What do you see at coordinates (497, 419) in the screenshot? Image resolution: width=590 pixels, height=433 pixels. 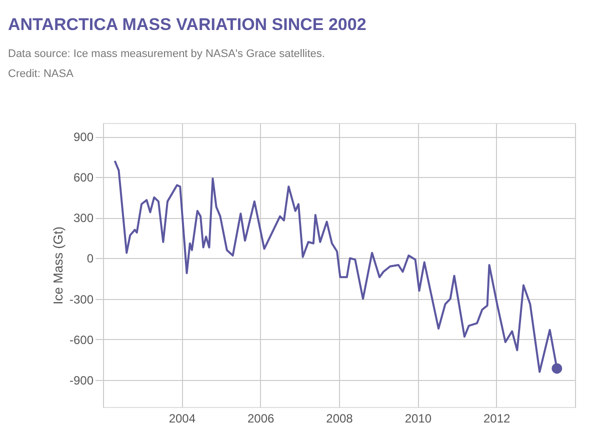 I see `x-tick-label: 2012` at bounding box center [497, 419].